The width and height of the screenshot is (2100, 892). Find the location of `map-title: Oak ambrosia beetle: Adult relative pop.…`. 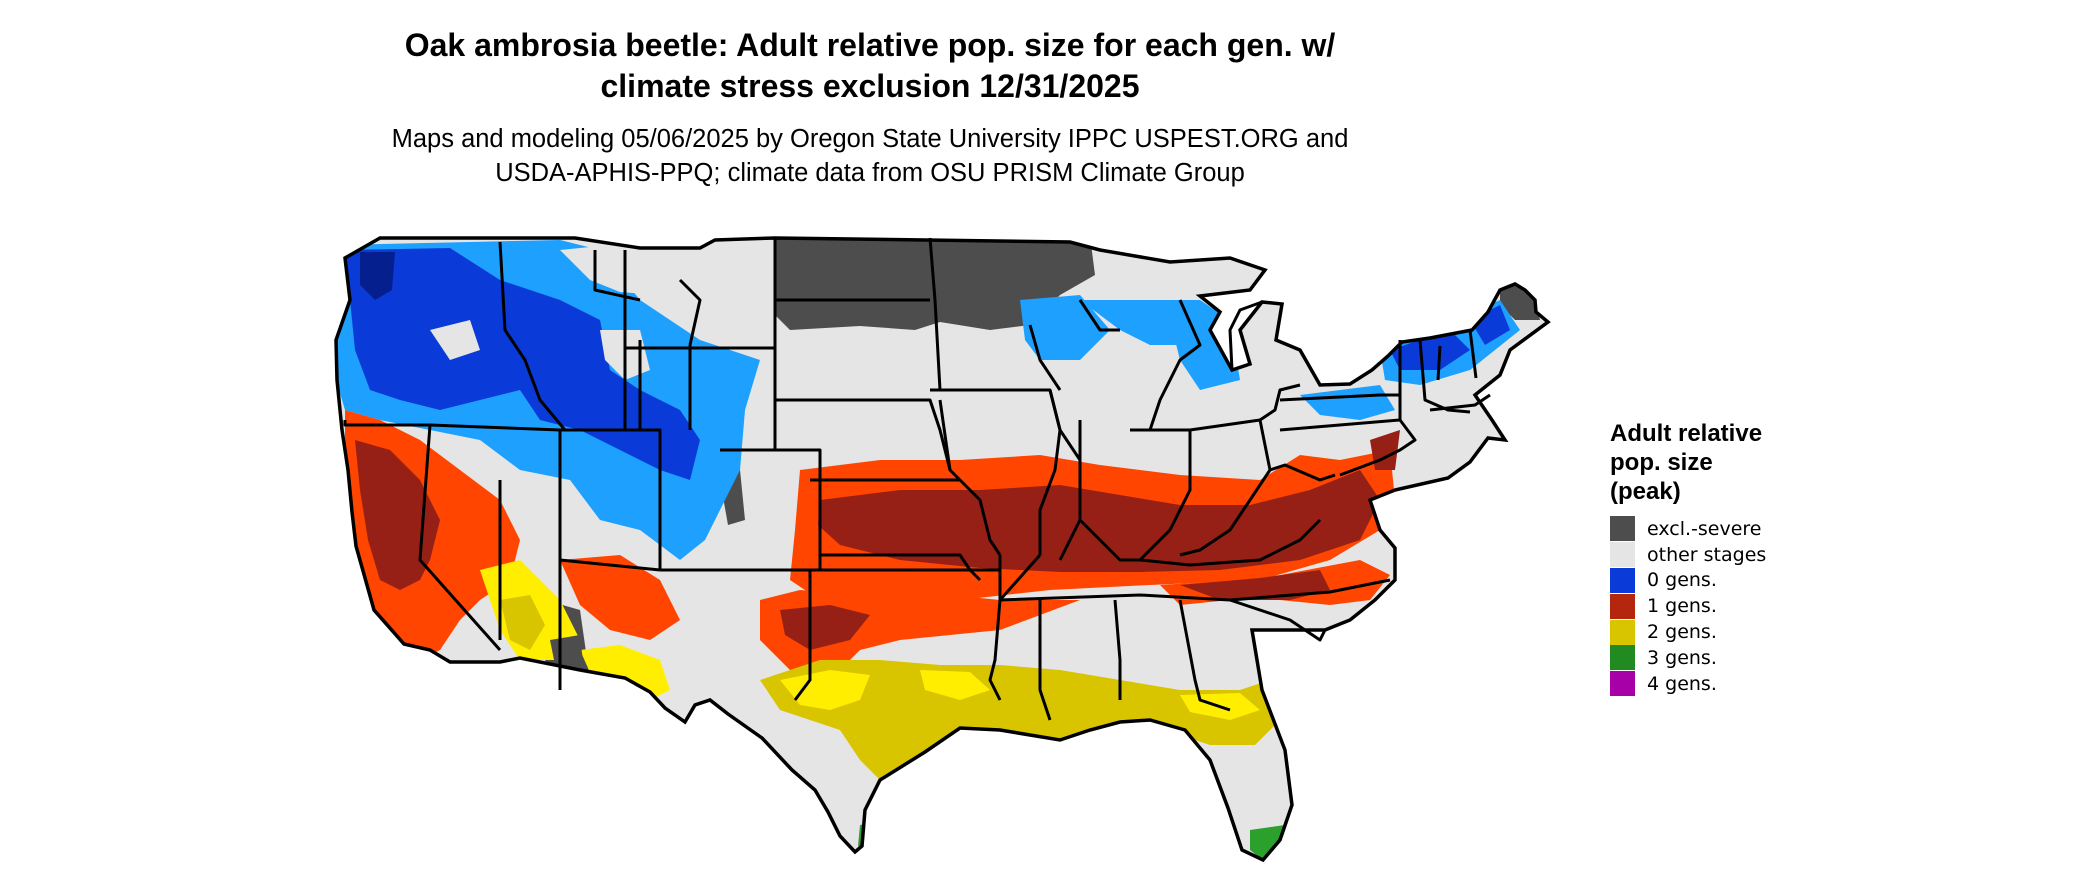

map-title: Oak ambrosia beetle: Adult relative pop.… is located at coordinates (870, 66).